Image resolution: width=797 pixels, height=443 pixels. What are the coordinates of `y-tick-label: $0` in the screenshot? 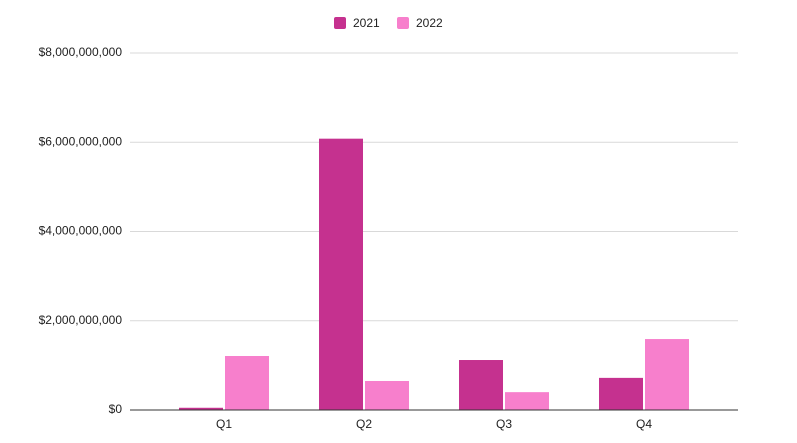 It's located at (116, 409).